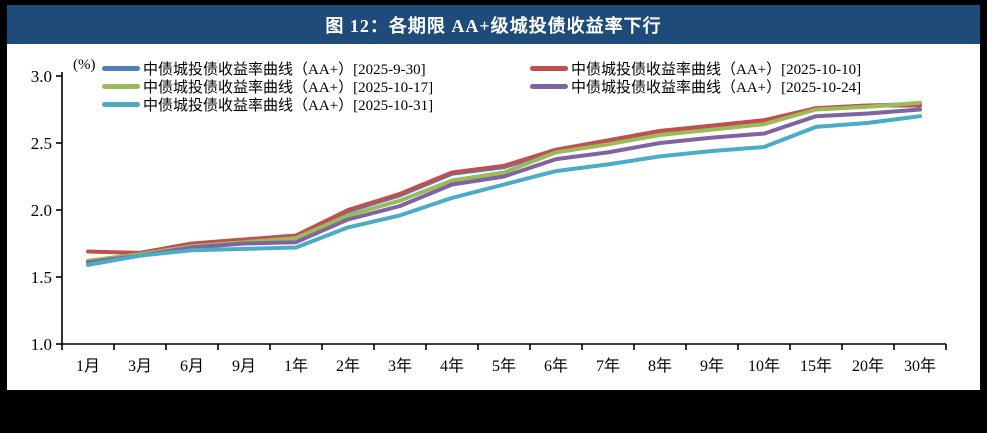  Describe the element at coordinates (288, 87) in the screenshot. I see `legend-item-label: 中债城投债收益率曲线（AA+）[2025-10-17]` at that location.